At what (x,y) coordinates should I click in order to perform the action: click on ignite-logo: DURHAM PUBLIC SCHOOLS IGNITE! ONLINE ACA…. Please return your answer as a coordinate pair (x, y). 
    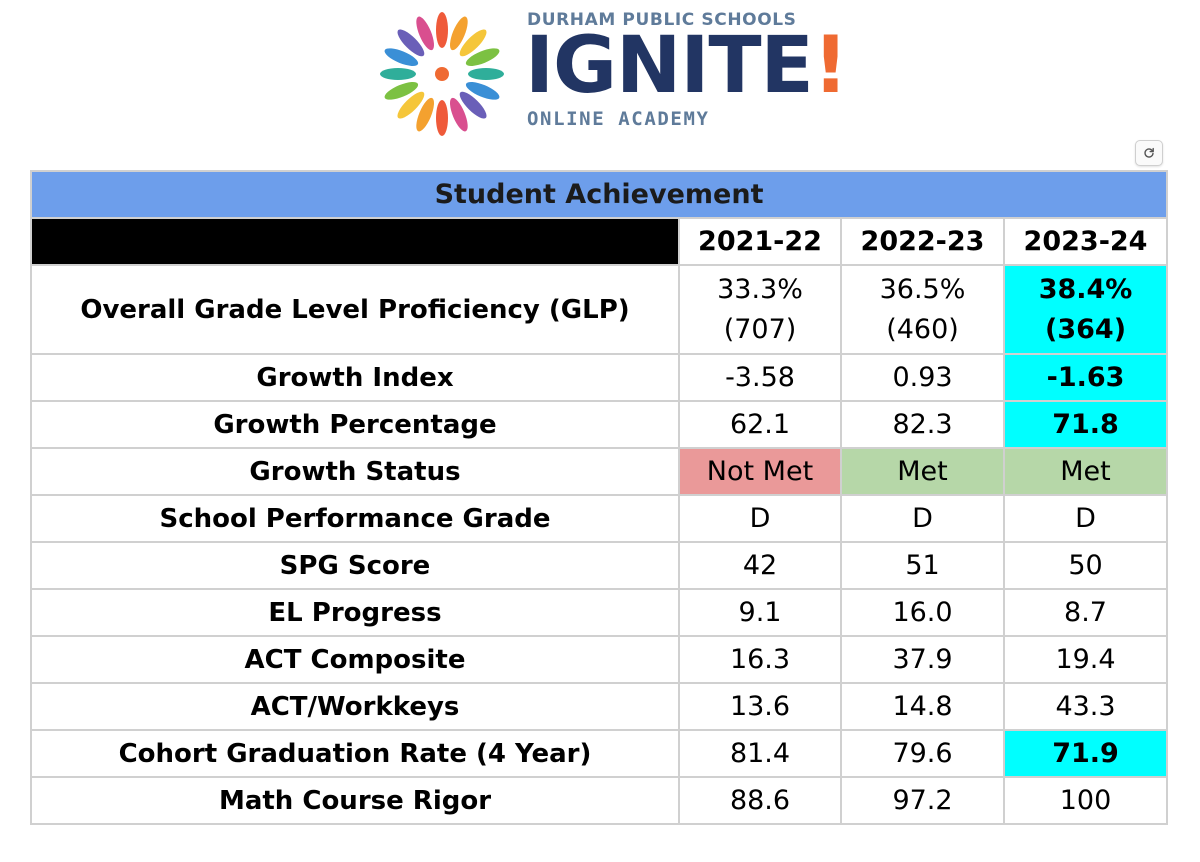
    Looking at the image, I should click on (610, 74).